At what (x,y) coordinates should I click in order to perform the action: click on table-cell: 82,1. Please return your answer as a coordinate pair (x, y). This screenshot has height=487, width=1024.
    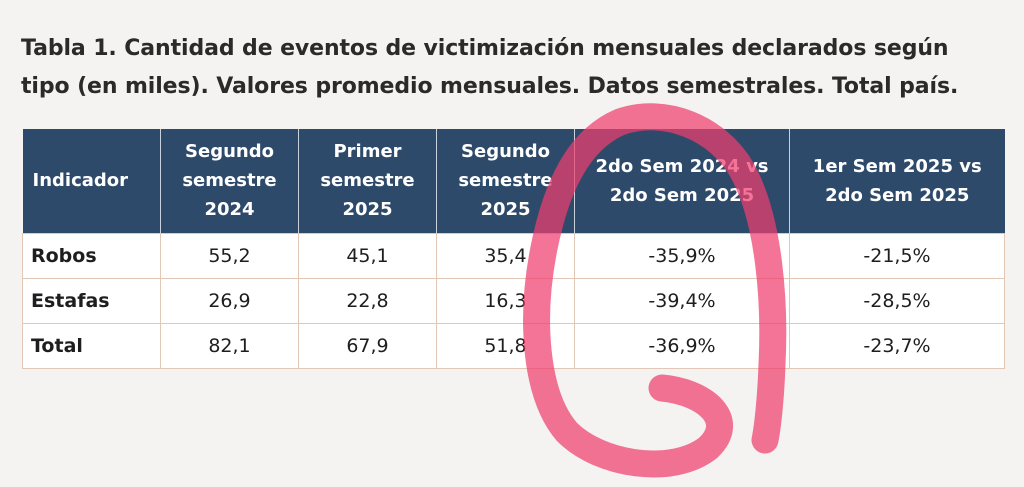
    Looking at the image, I should click on (229, 345).